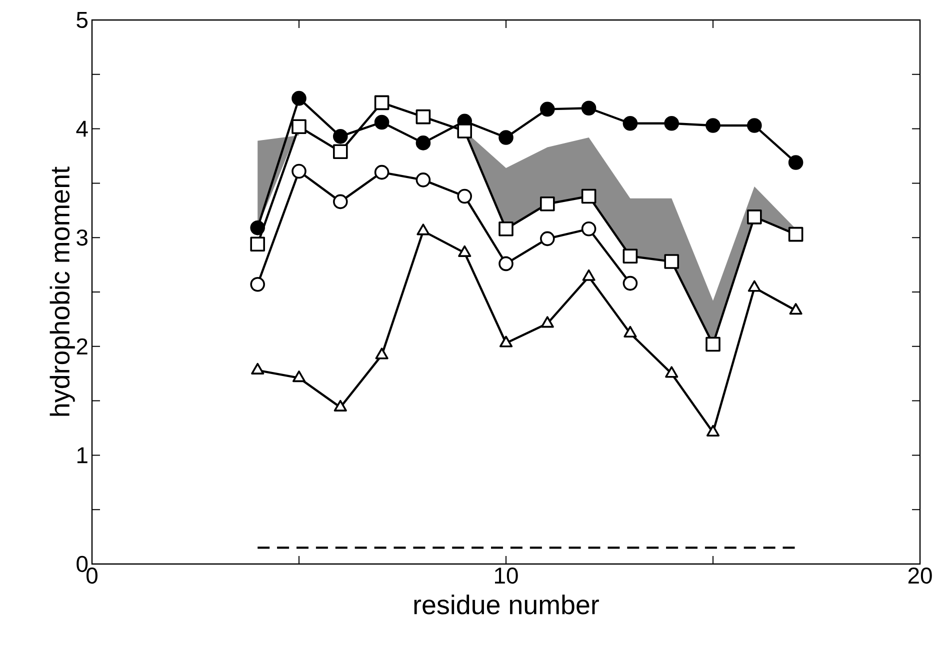  Describe the element at coordinates (920, 576) in the screenshot. I see `x-tick-label: 20` at that location.